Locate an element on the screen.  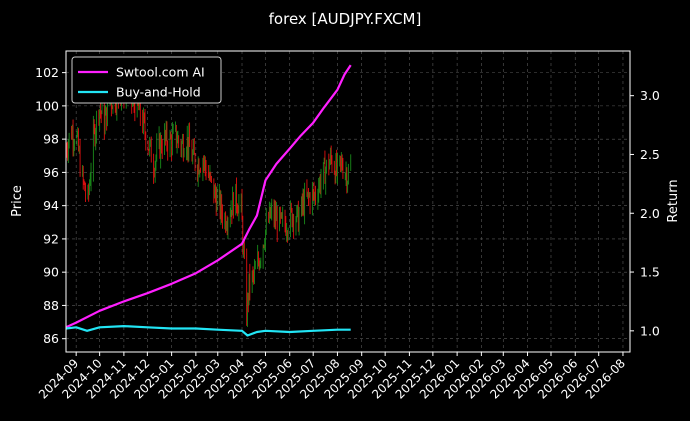
y-right-tick-label: 1.0 is located at coordinates (650, 330).